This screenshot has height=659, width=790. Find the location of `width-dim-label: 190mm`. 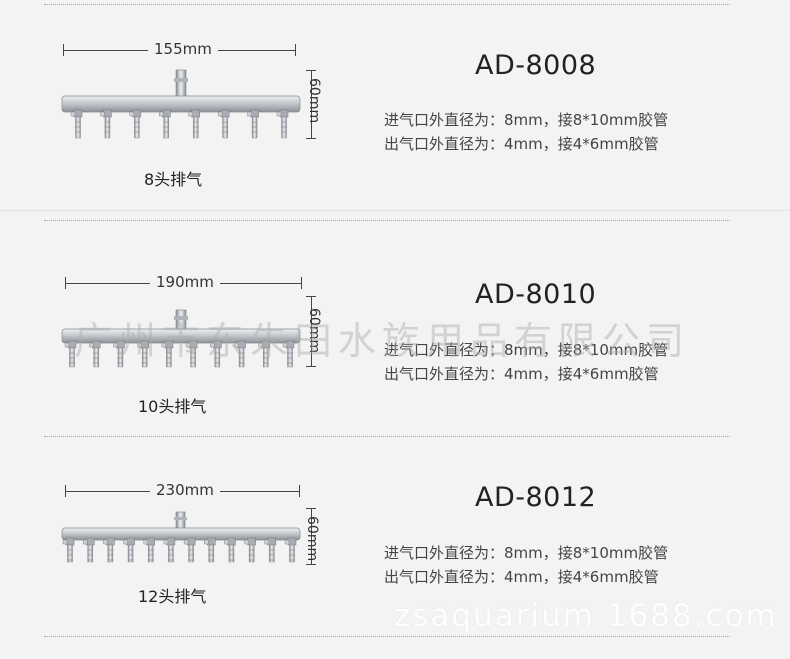

width-dim-label: 190mm is located at coordinates (185, 282).